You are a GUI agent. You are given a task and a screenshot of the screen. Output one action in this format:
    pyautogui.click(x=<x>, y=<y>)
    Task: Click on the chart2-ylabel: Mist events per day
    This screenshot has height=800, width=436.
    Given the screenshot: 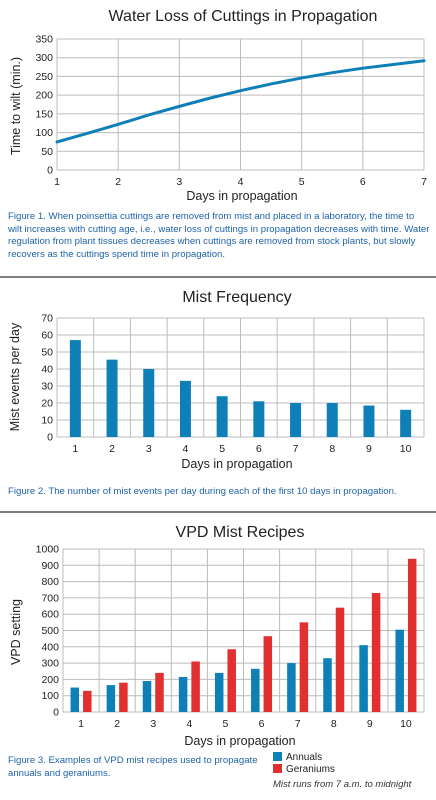 What is the action you would take?
    pyautogui.click(x=15, y=376)
    